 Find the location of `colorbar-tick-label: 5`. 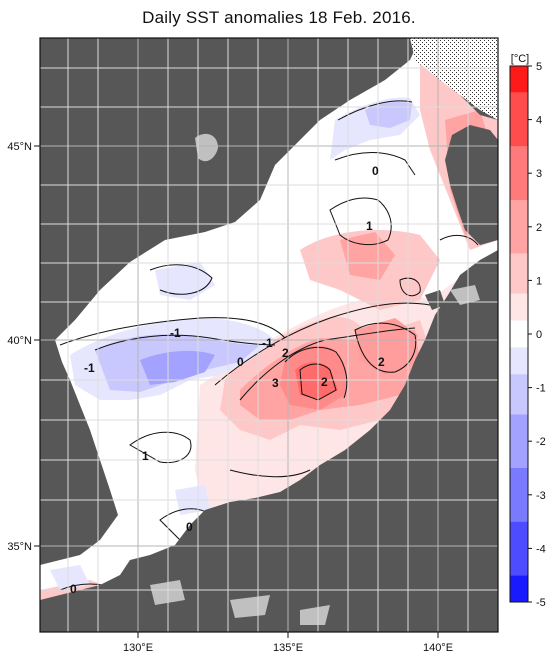

colorbar-tick-label: 5 is located at coordinates (539, 67).